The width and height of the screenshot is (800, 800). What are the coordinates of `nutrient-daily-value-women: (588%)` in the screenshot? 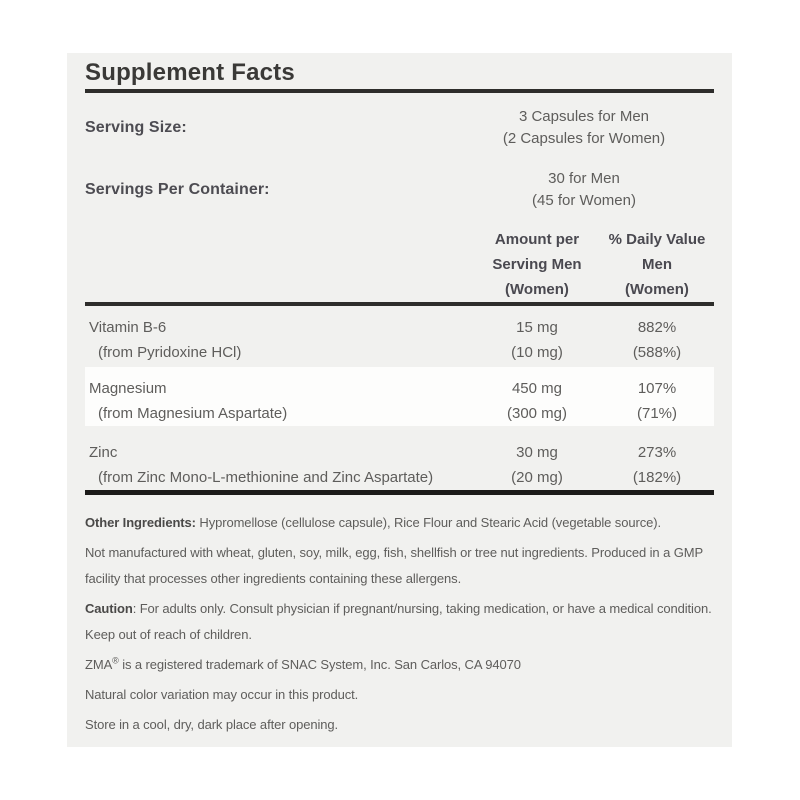 It's located at (657, 352).